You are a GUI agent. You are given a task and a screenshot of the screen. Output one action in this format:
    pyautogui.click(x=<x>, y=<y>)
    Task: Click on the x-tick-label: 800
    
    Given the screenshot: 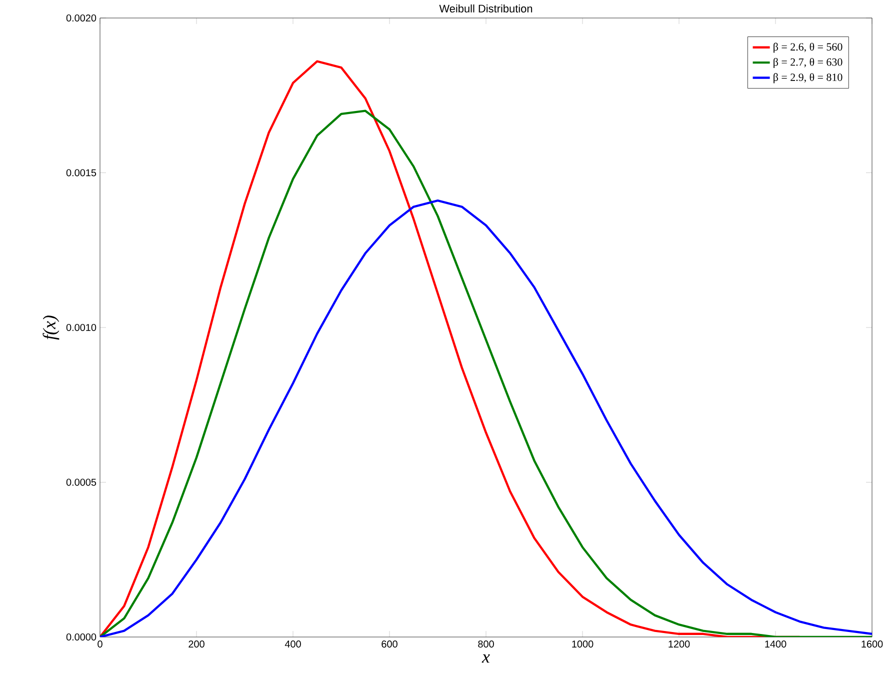 What is the action you would take?
    pyautogui.click(x=486, y=644)
    